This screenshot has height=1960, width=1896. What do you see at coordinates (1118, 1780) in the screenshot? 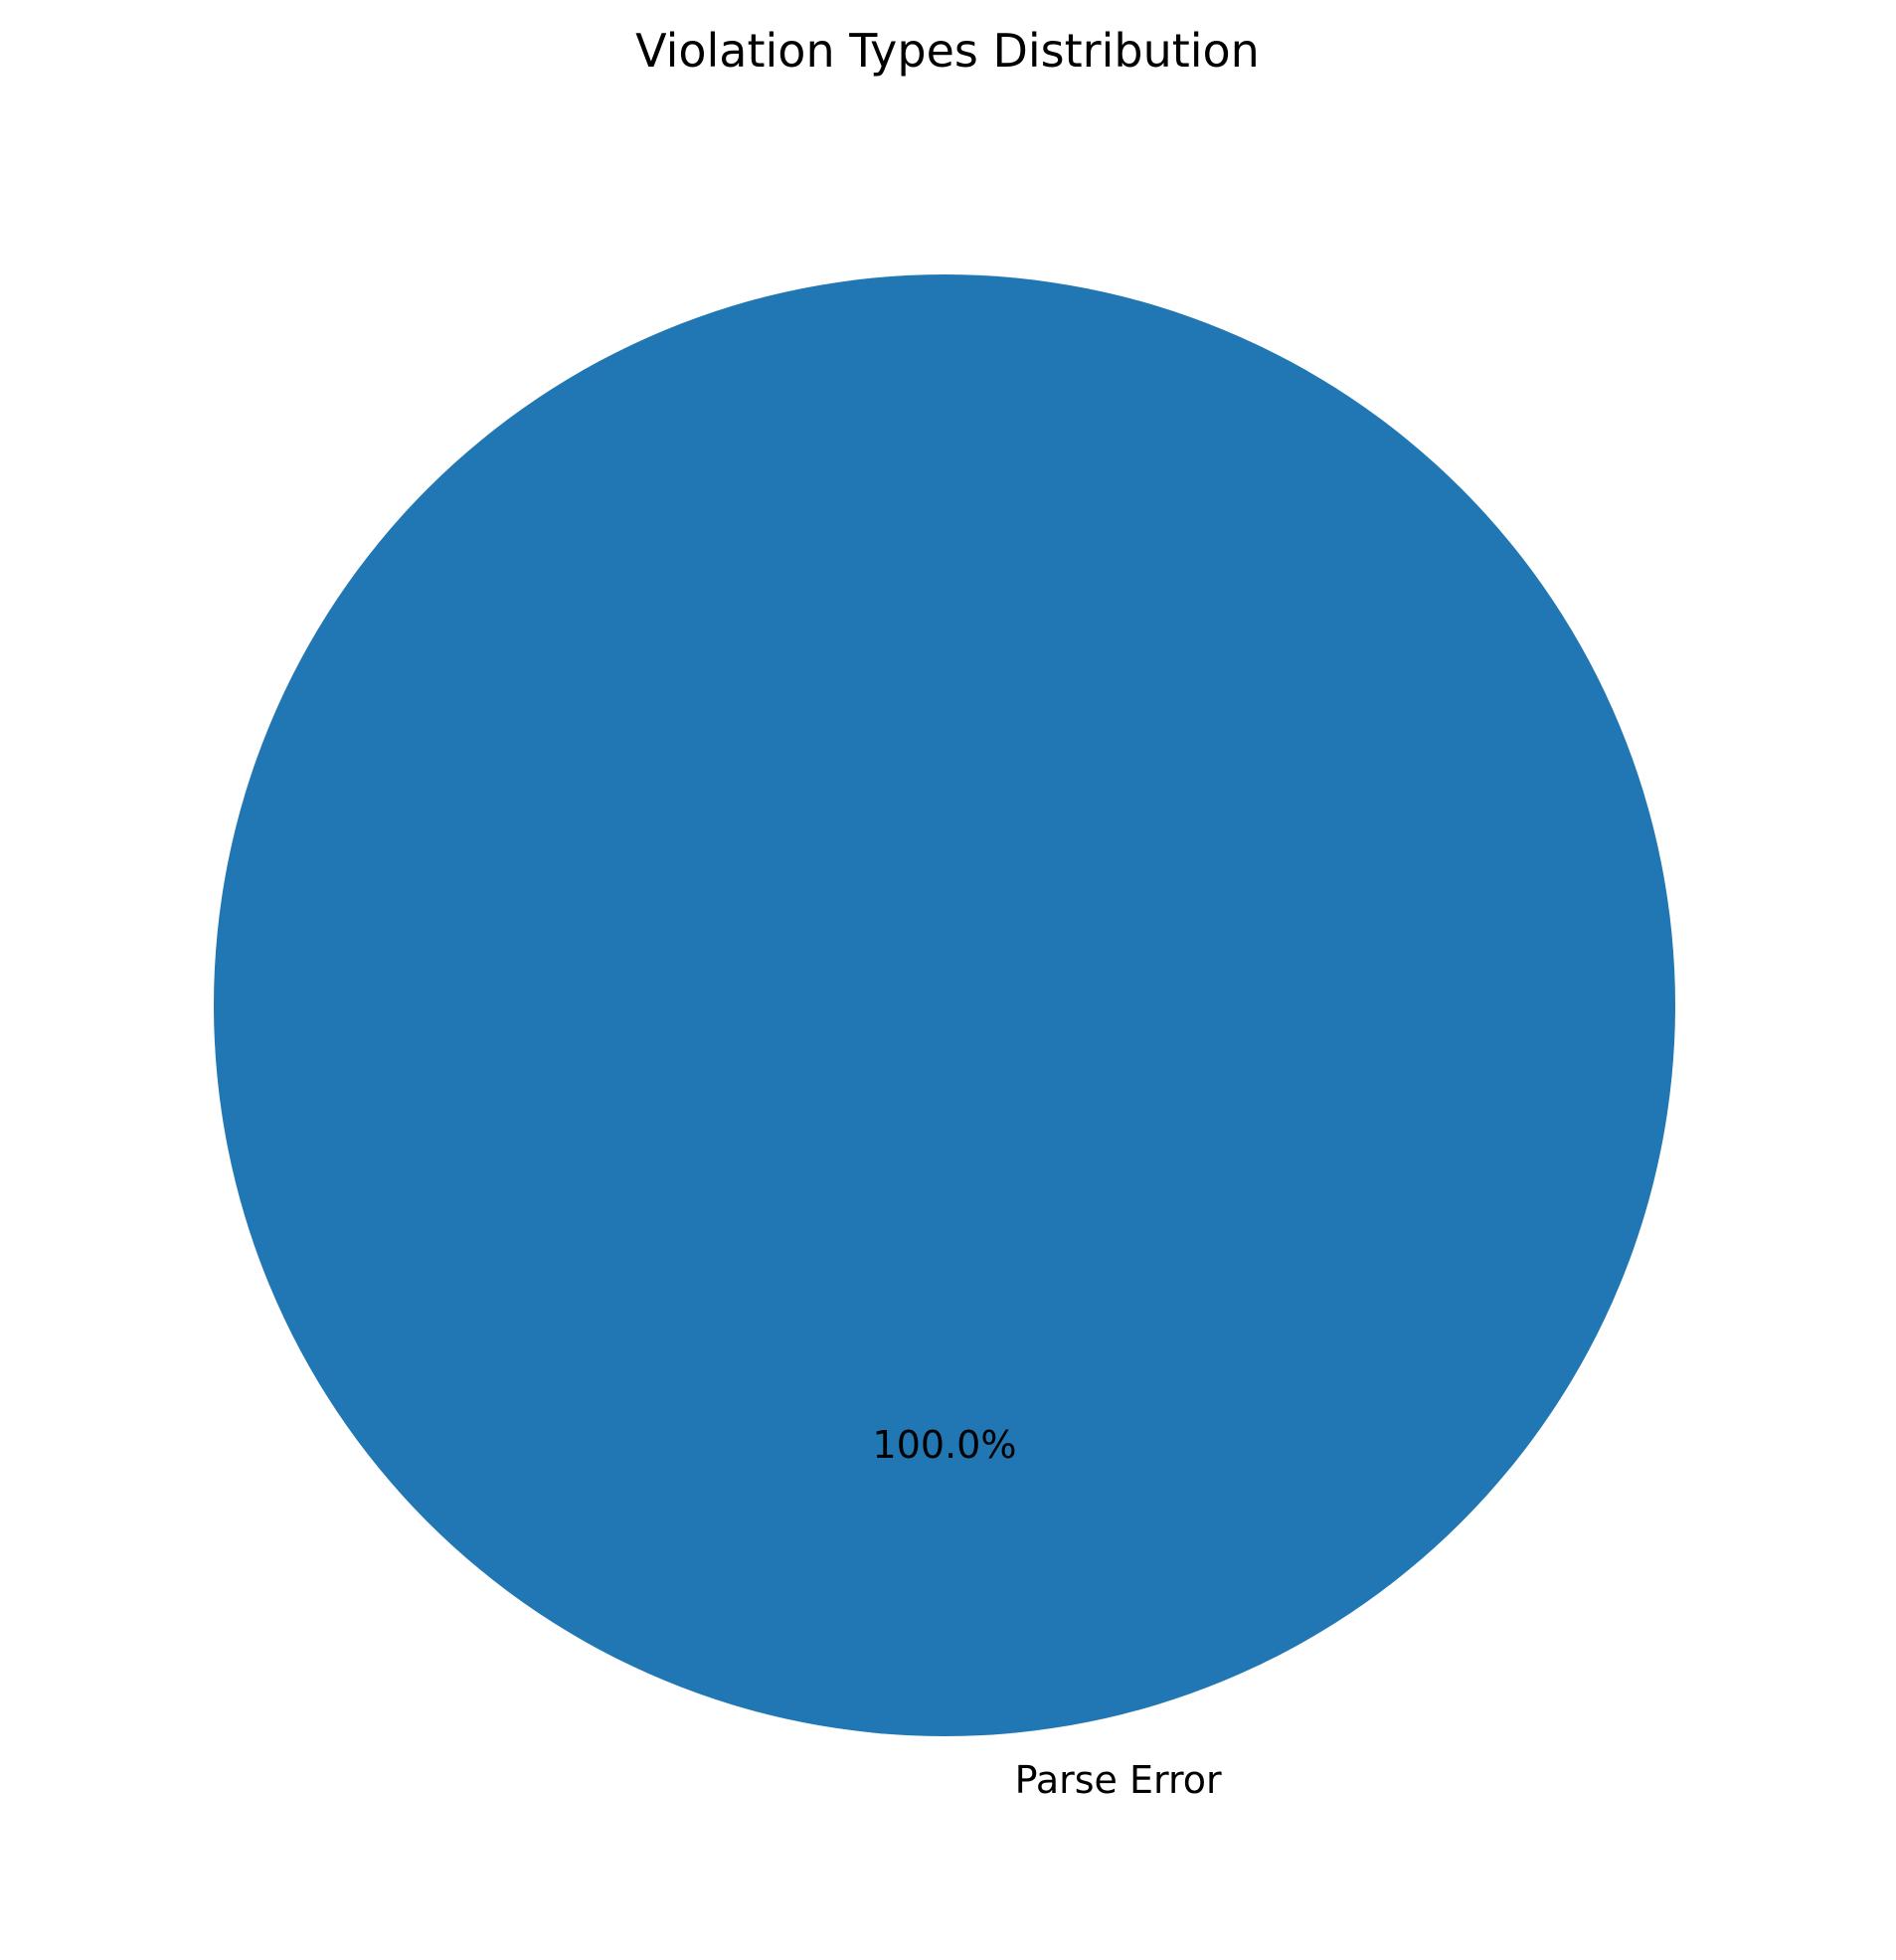
I see `slice-label: Parse Error` at bounding box center [1118, 1780].